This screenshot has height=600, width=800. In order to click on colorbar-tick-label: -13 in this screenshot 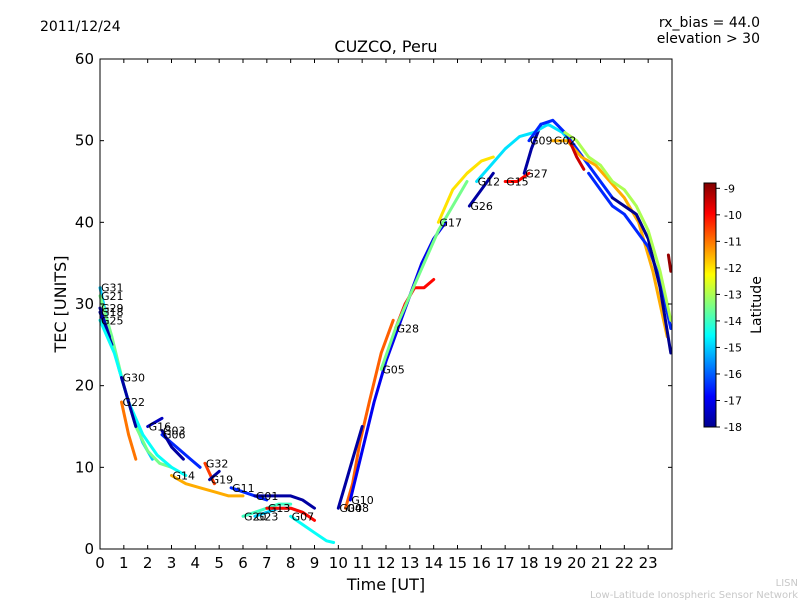, I will do `click(733, 294)`.